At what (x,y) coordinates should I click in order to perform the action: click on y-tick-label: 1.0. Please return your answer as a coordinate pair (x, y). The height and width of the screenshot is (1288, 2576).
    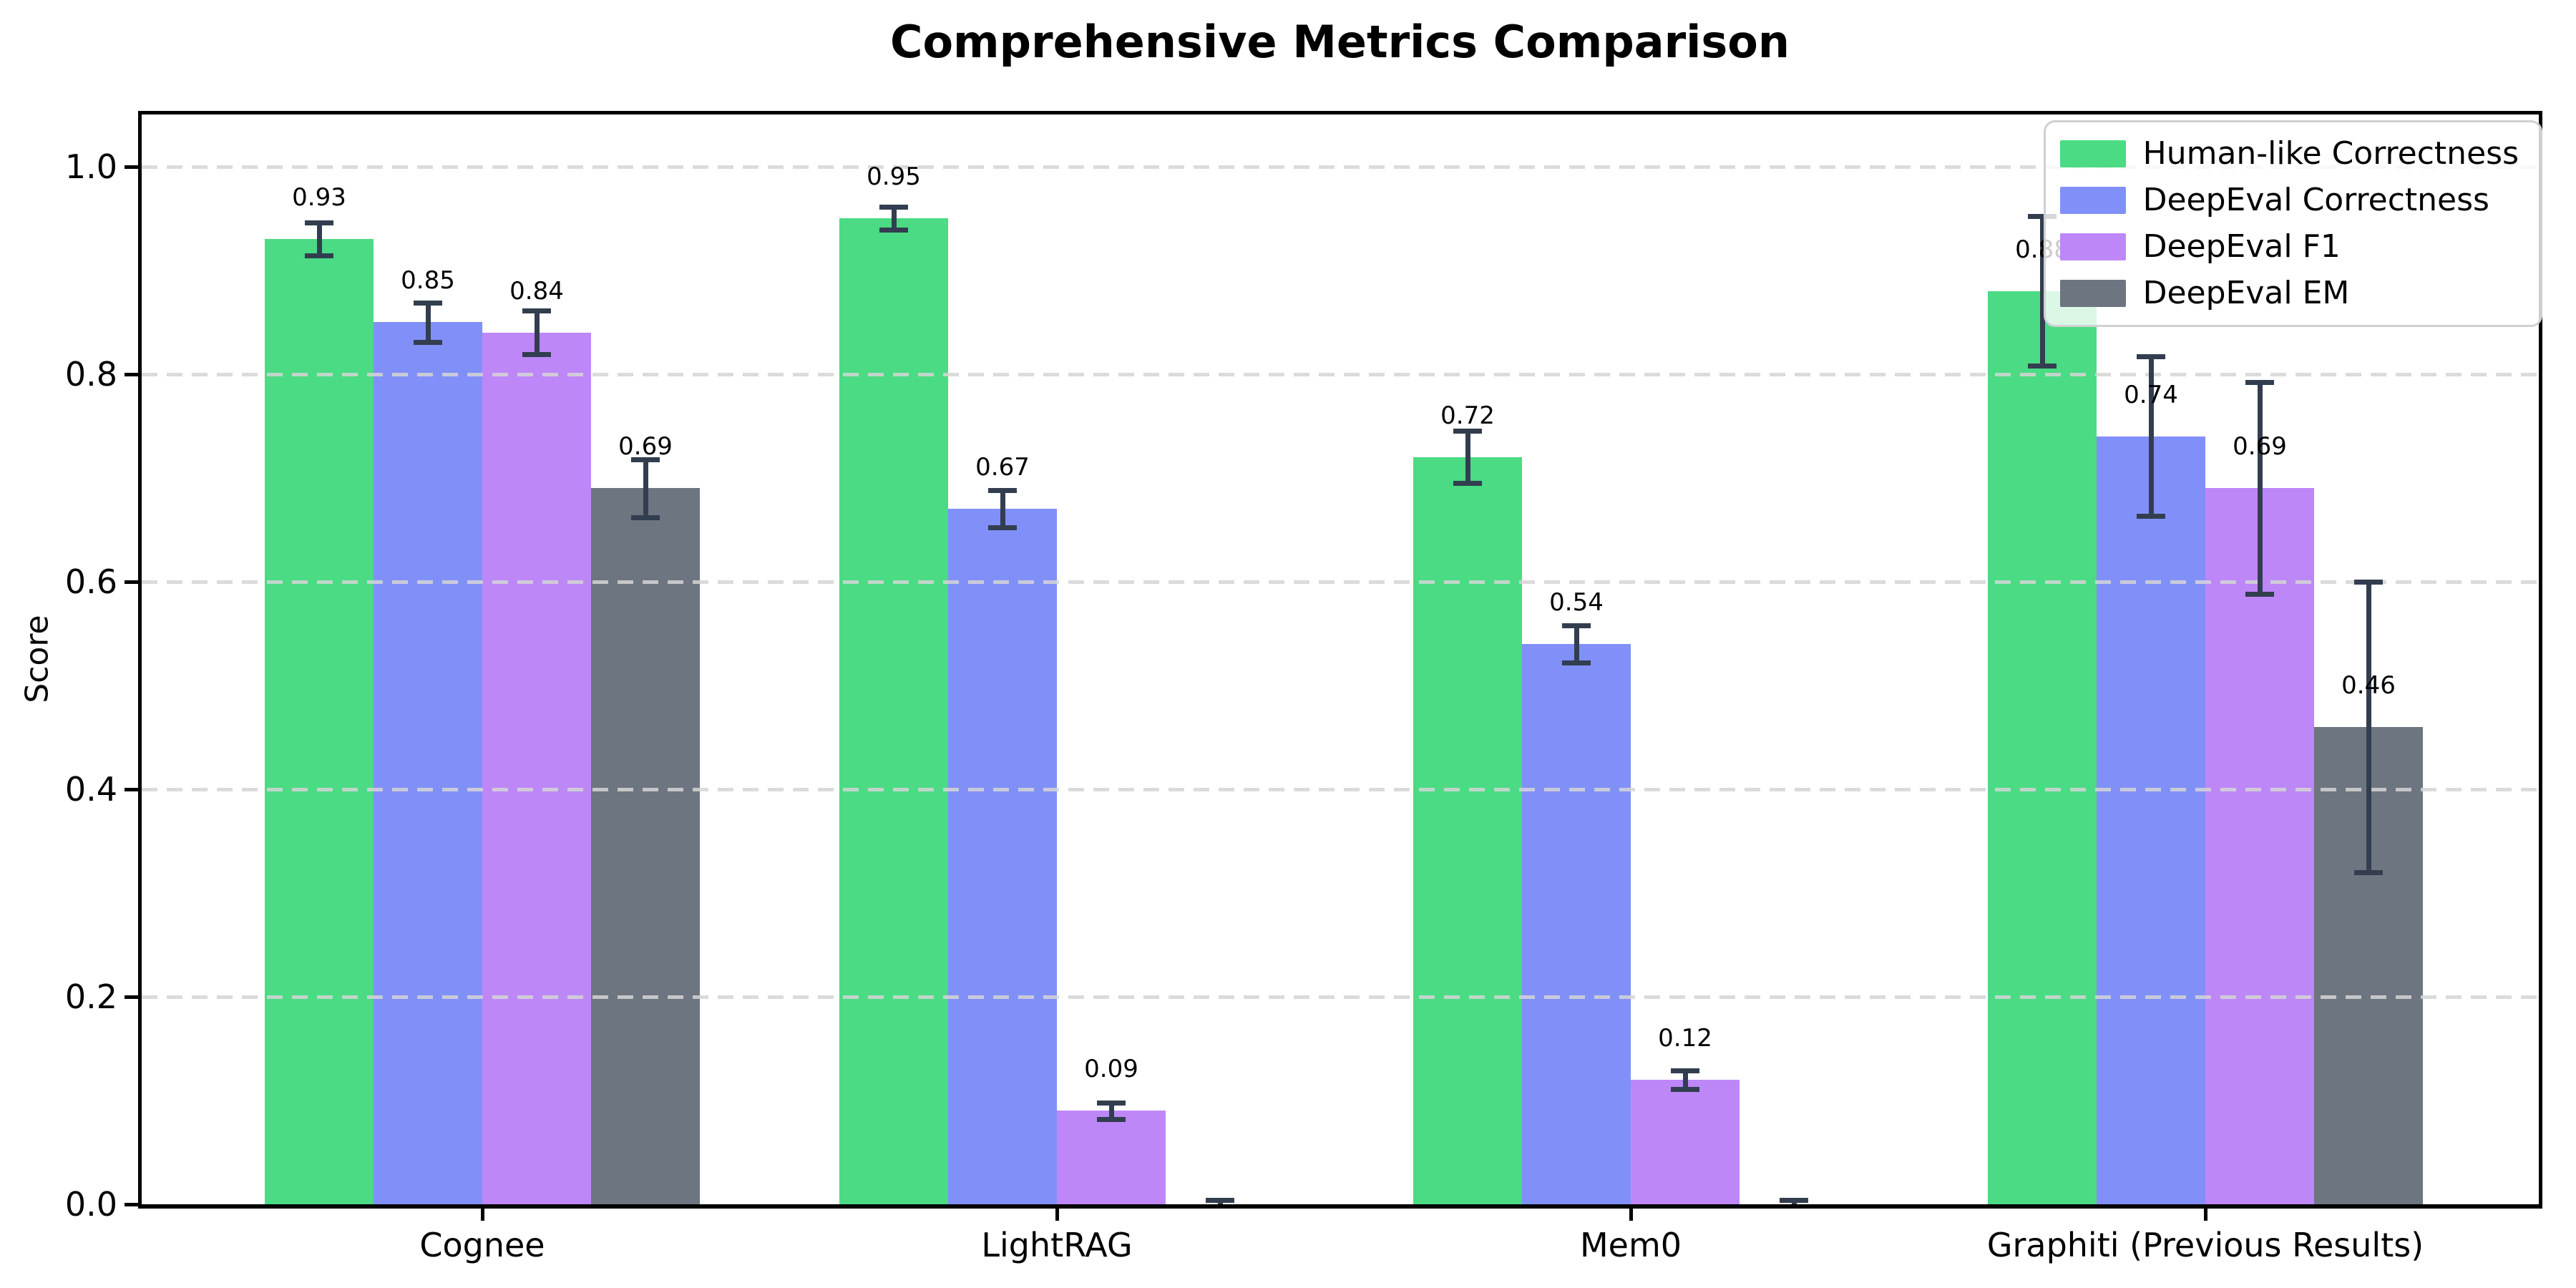
    Looking at the image, I should click on (90, 166).